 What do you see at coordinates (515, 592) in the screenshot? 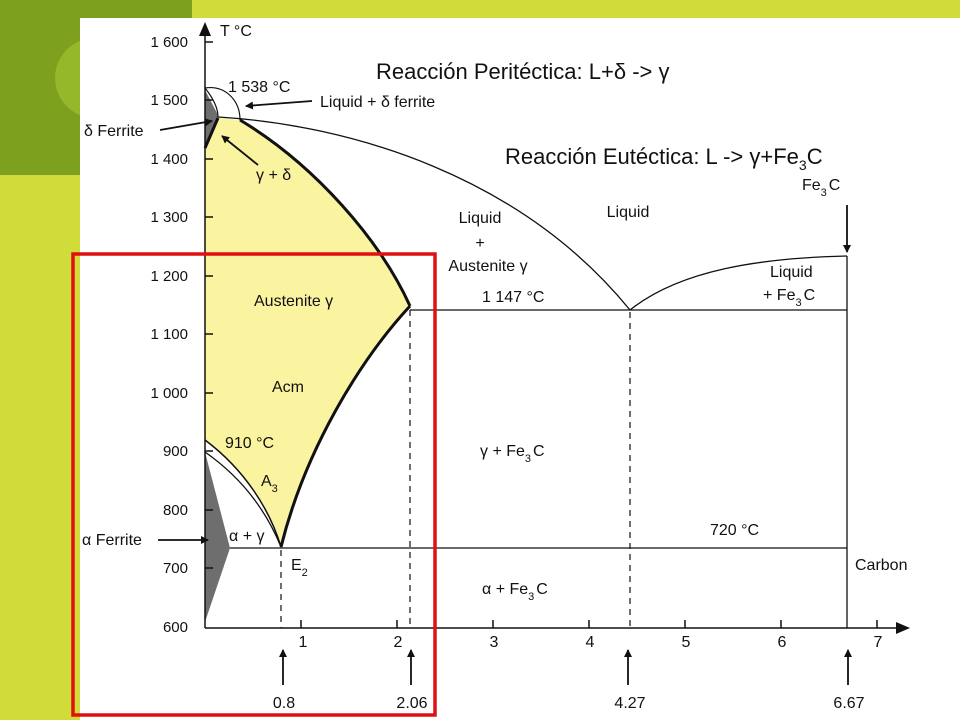
I see `label-alpha-fe3c: α + Fe3 C` at bounding box center [515, 592].